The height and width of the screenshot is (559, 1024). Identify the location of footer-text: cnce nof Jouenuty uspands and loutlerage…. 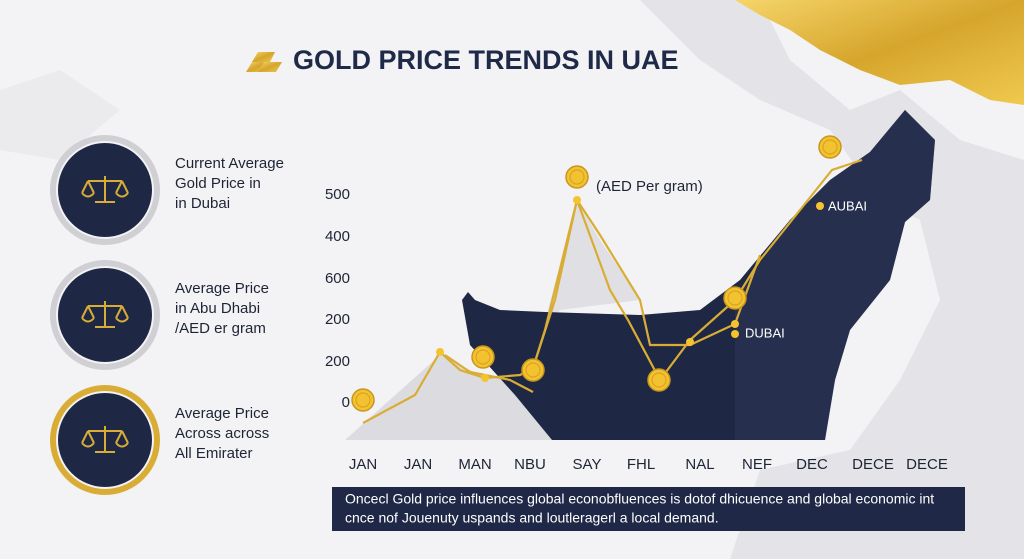
(532, 518).